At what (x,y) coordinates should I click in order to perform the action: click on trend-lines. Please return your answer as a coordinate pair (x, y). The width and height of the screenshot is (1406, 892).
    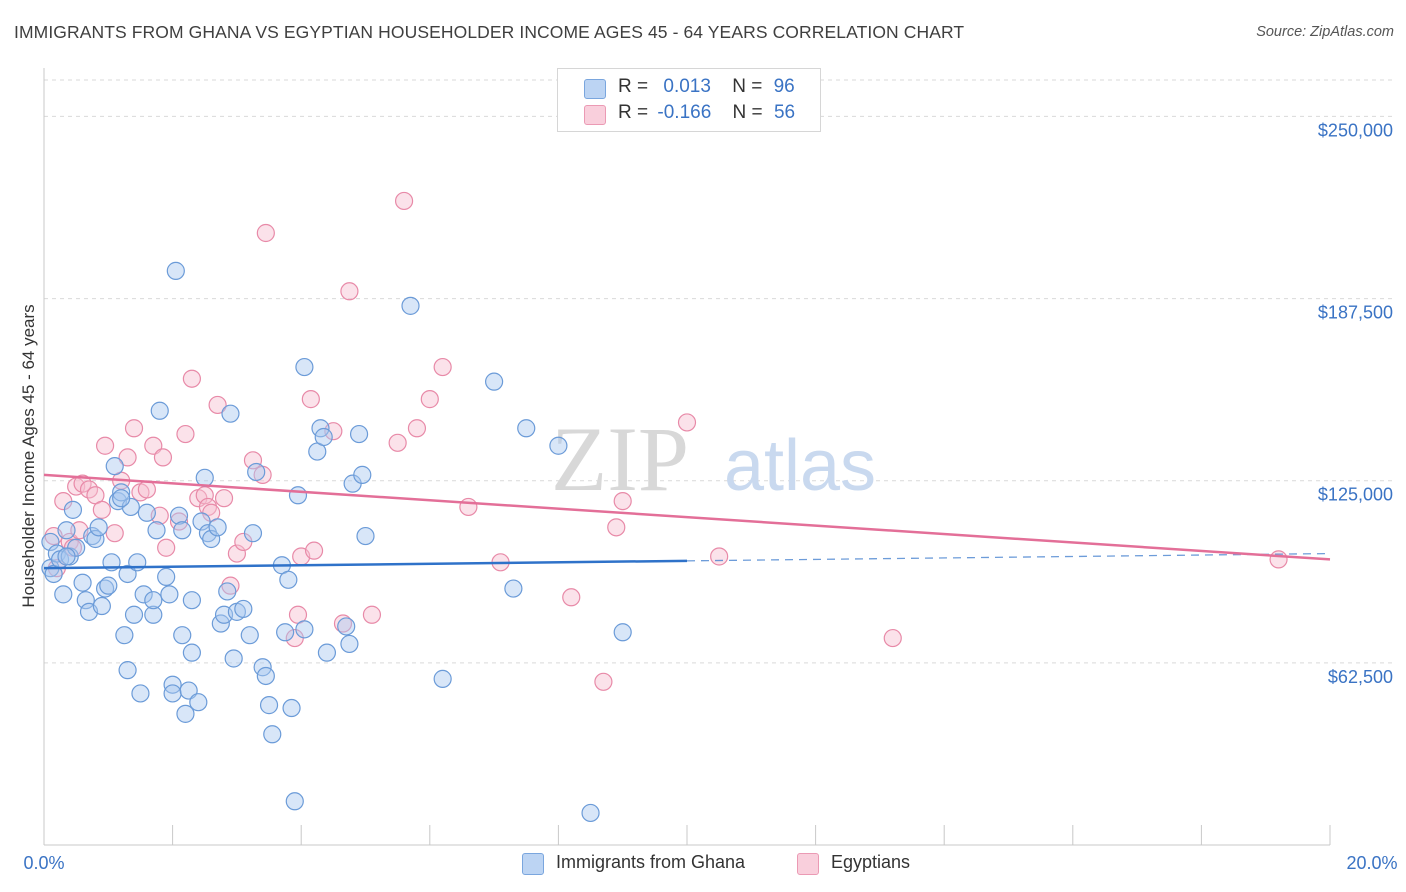
    Looking at the image, I should click on (687, 521).